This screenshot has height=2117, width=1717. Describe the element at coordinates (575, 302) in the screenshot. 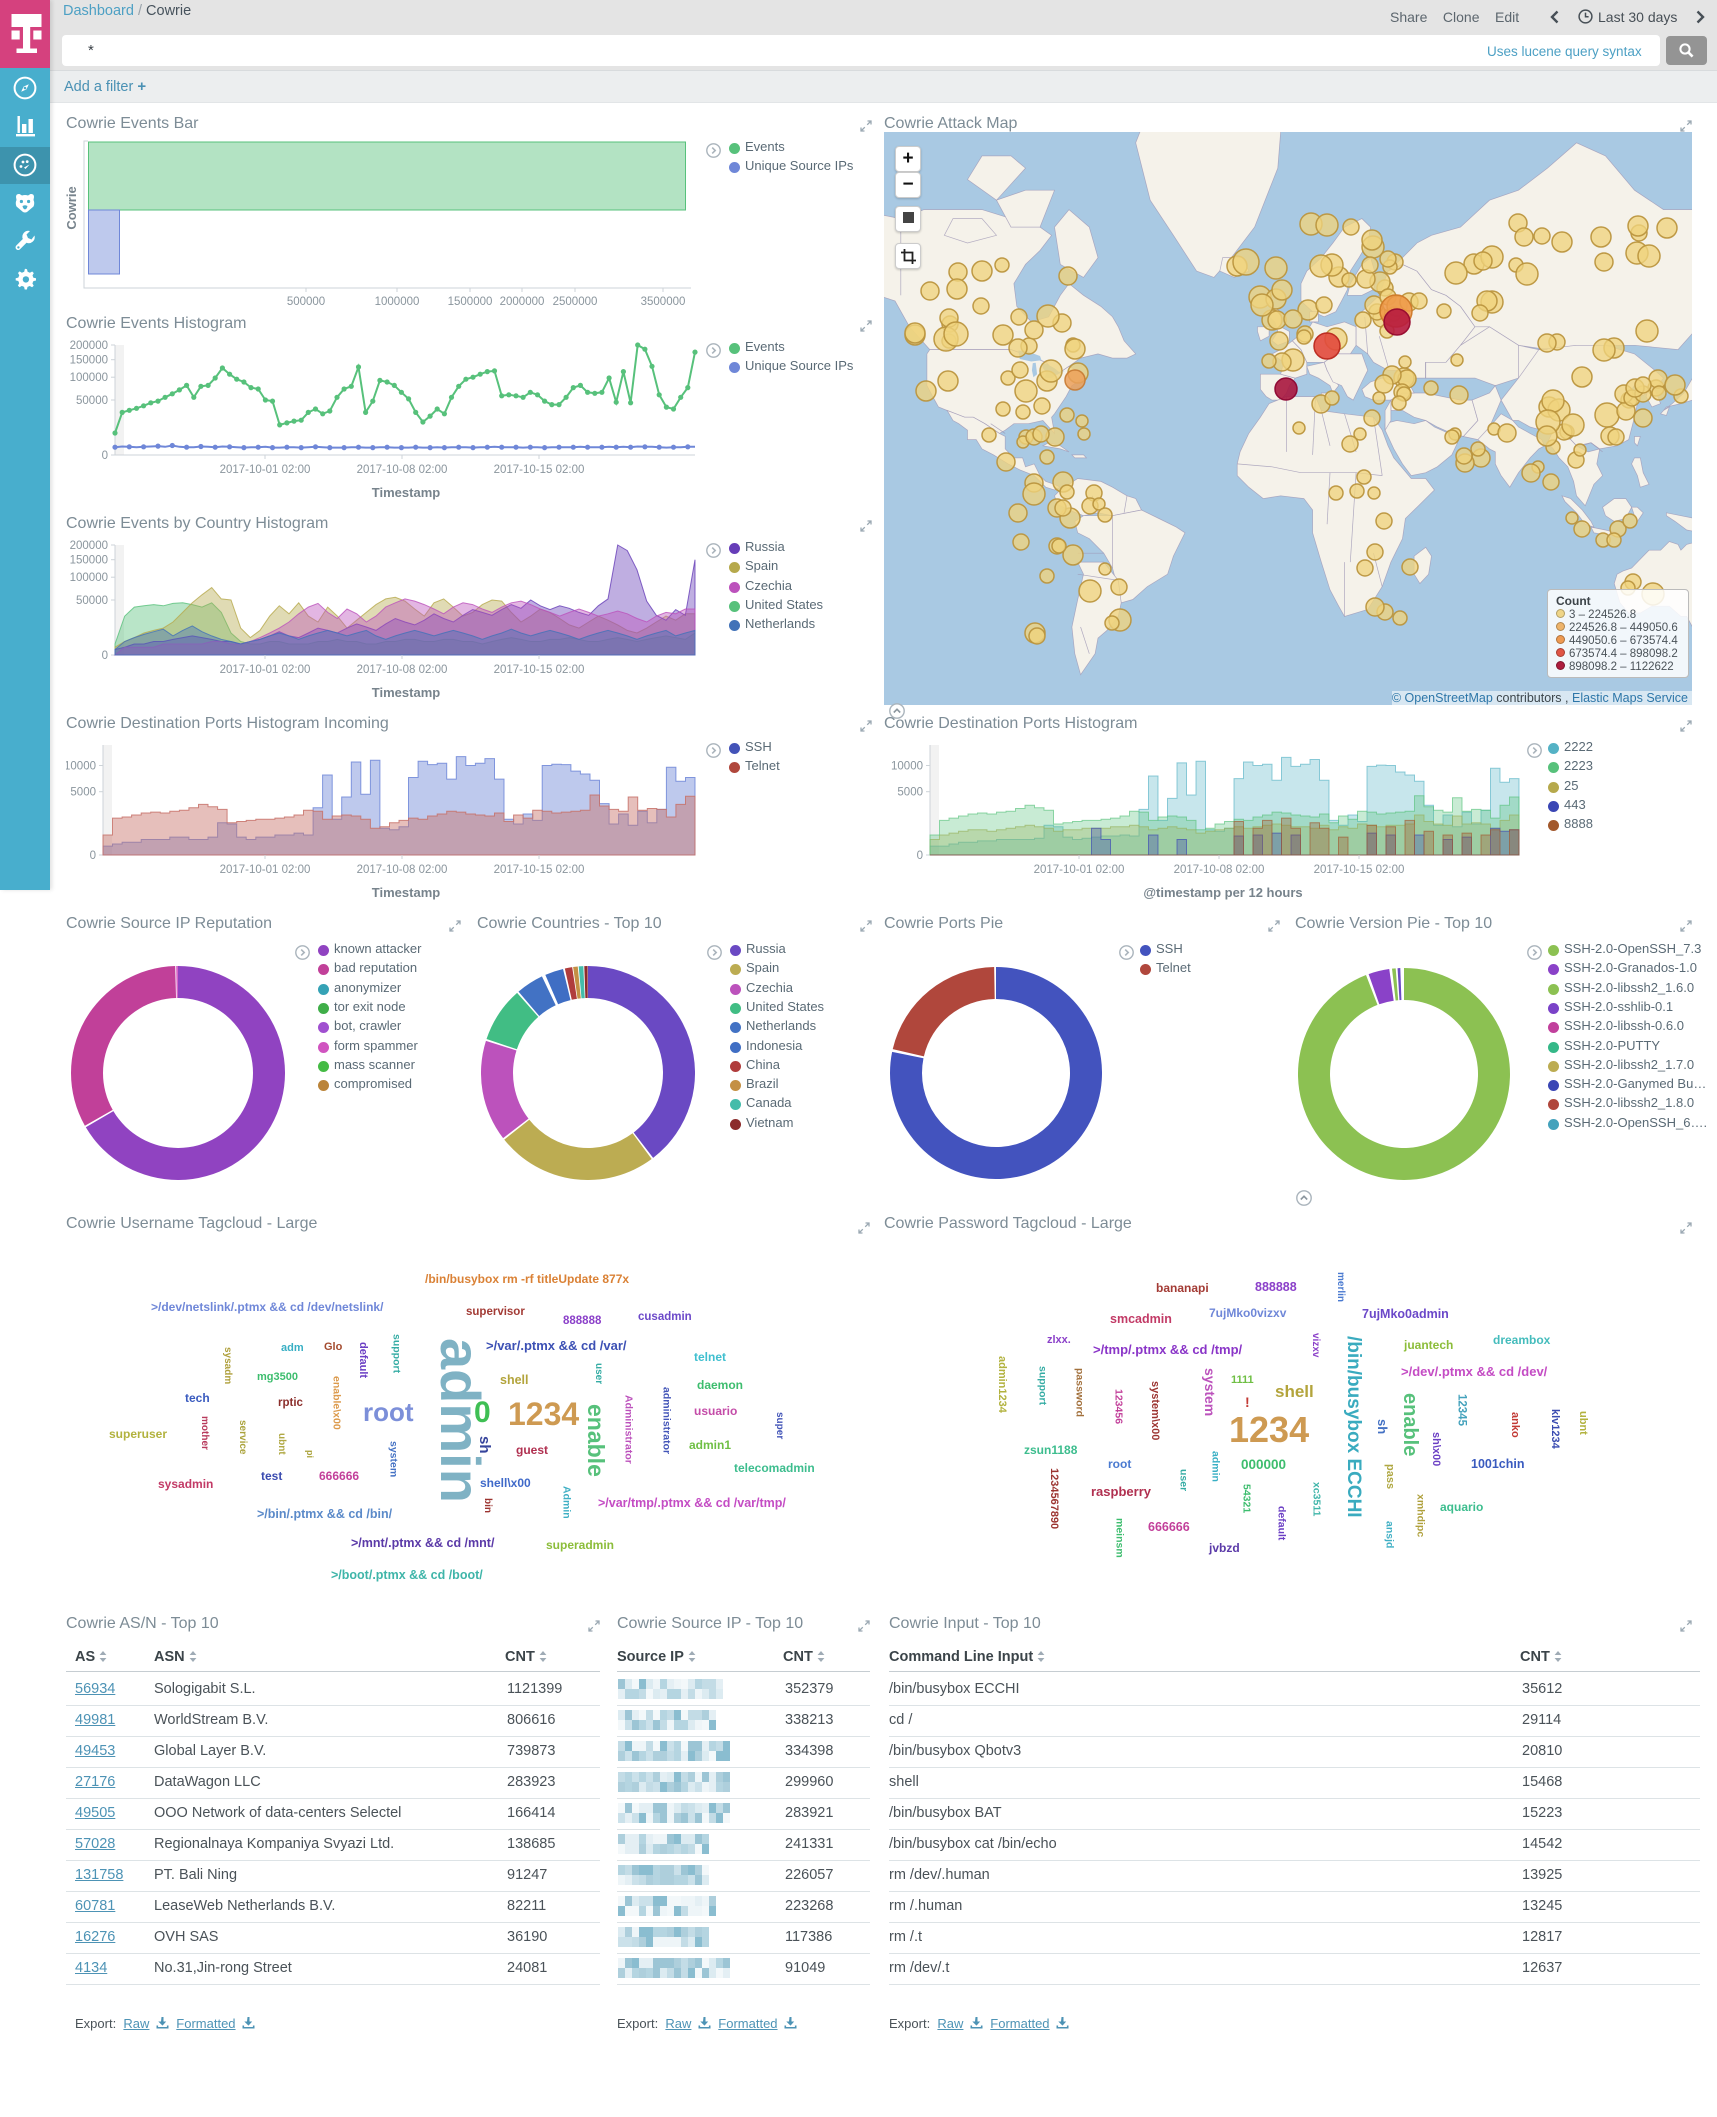

I see `svg-text: 2500000` at that location.